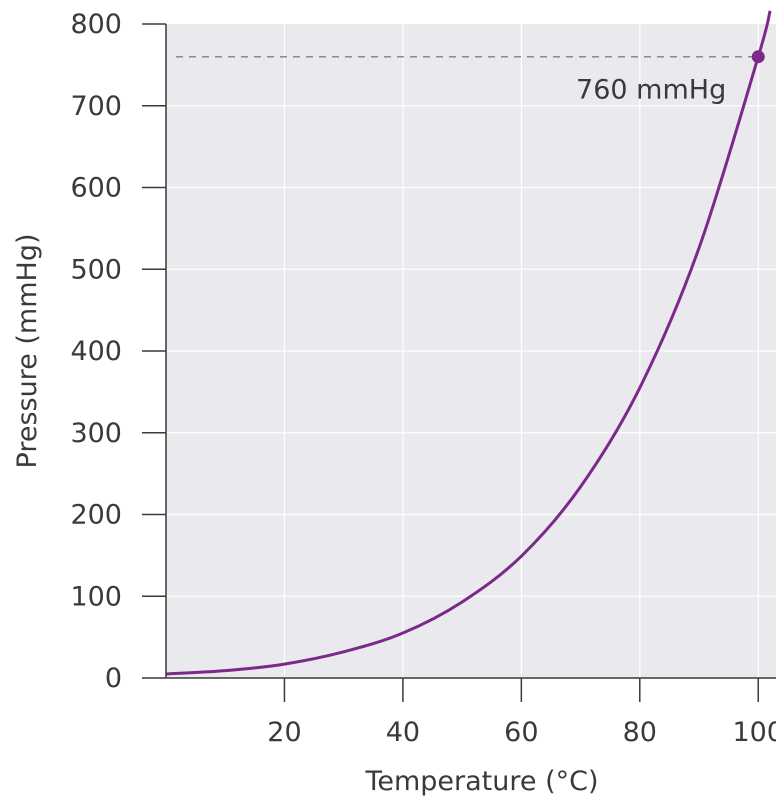 This screenshot has height=807, width=776. Describe the element at coordinates (96, 351) in the screenshot. I see `y-tick-label: 400` at that location.